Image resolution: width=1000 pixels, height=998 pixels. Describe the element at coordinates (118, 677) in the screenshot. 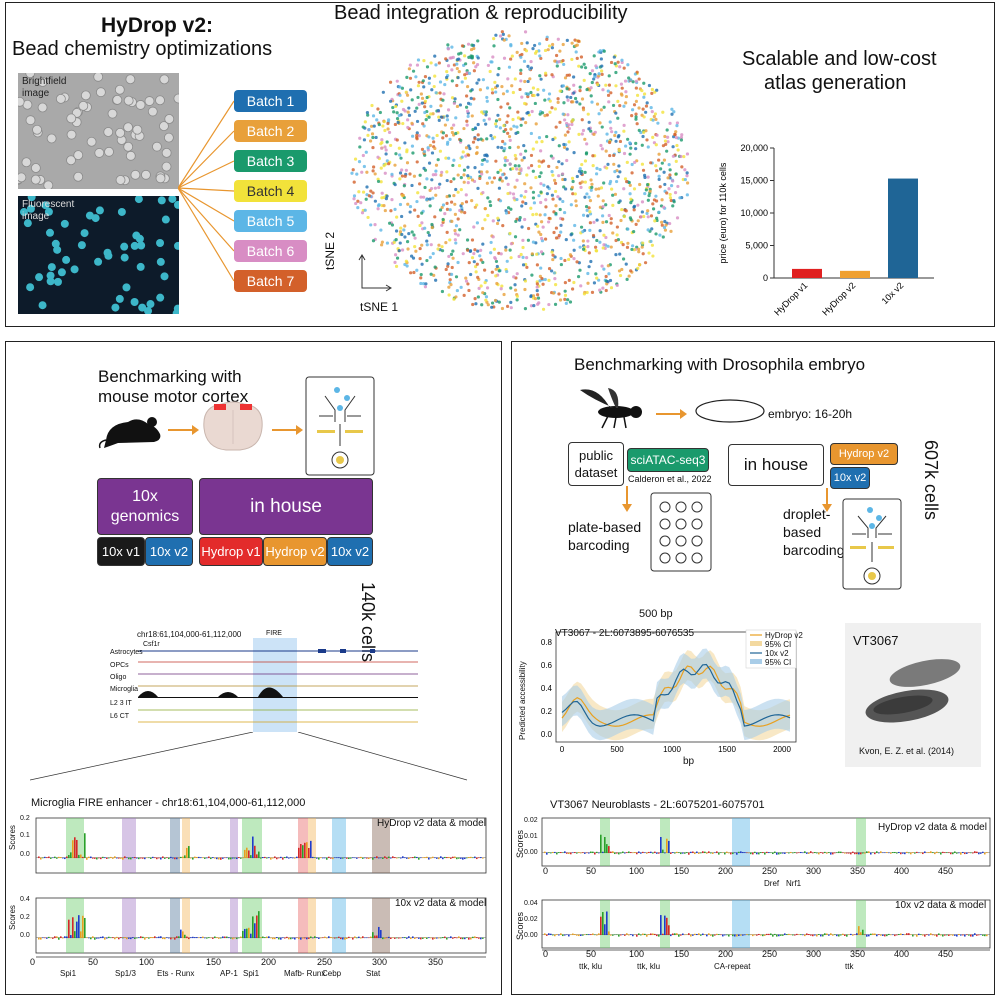

I see `track-oligo: Oligo` at that location.